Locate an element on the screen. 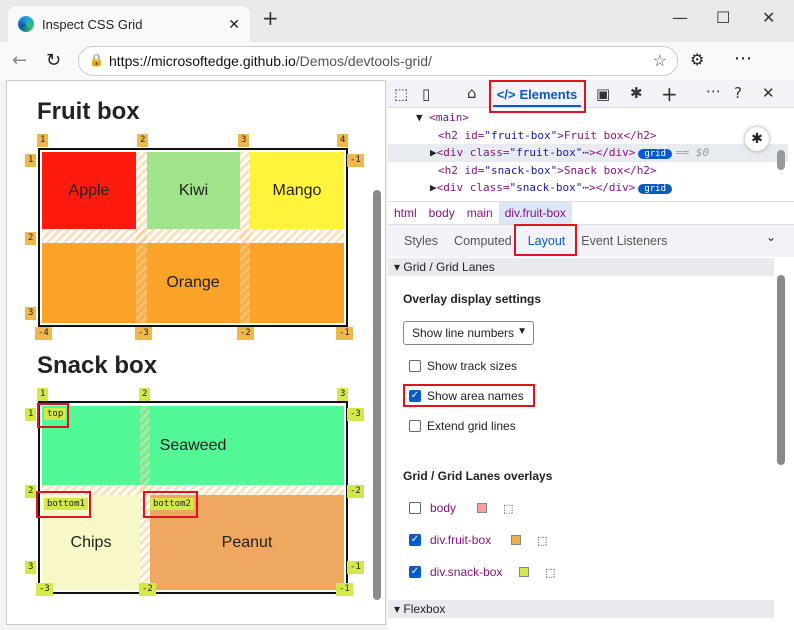  area-name-label: top is located at coordinates (55, 414).